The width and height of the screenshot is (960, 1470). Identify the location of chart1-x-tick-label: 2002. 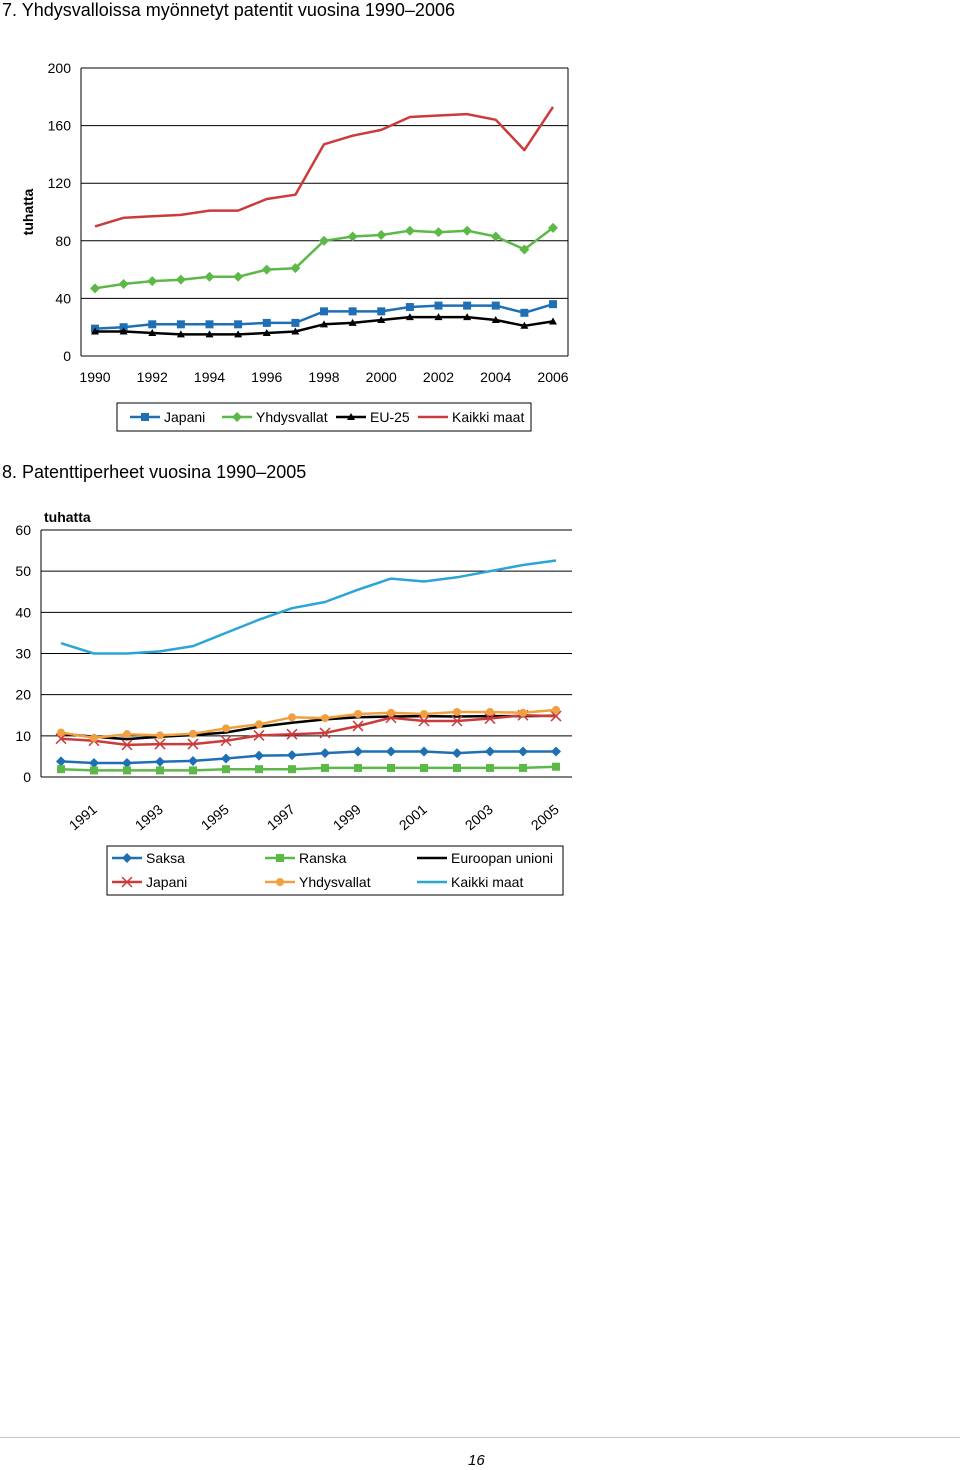
(438, 377).